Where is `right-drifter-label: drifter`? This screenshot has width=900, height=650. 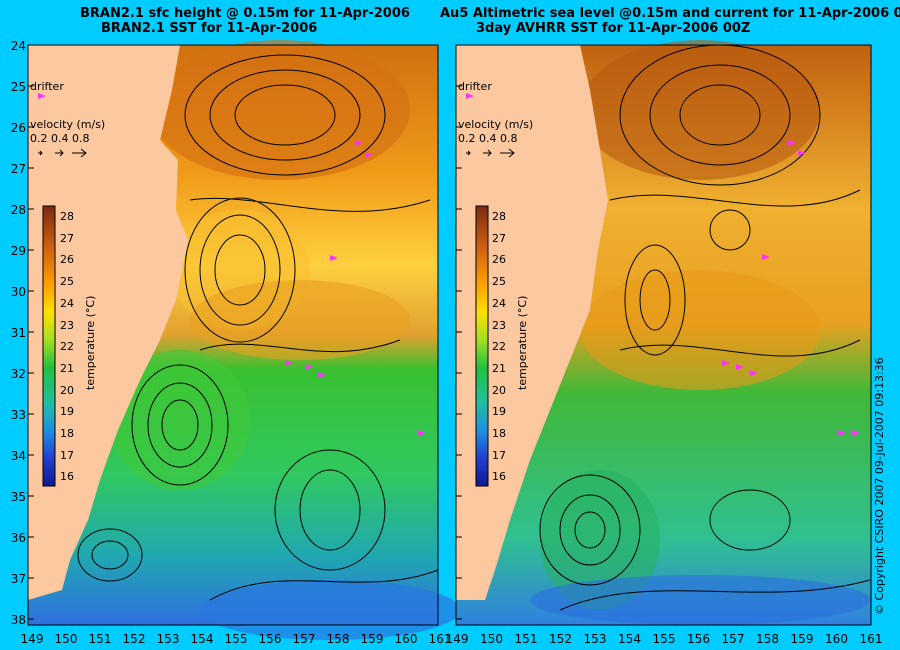
right-drifter-label: drifter is located at coordinates (475, 86).